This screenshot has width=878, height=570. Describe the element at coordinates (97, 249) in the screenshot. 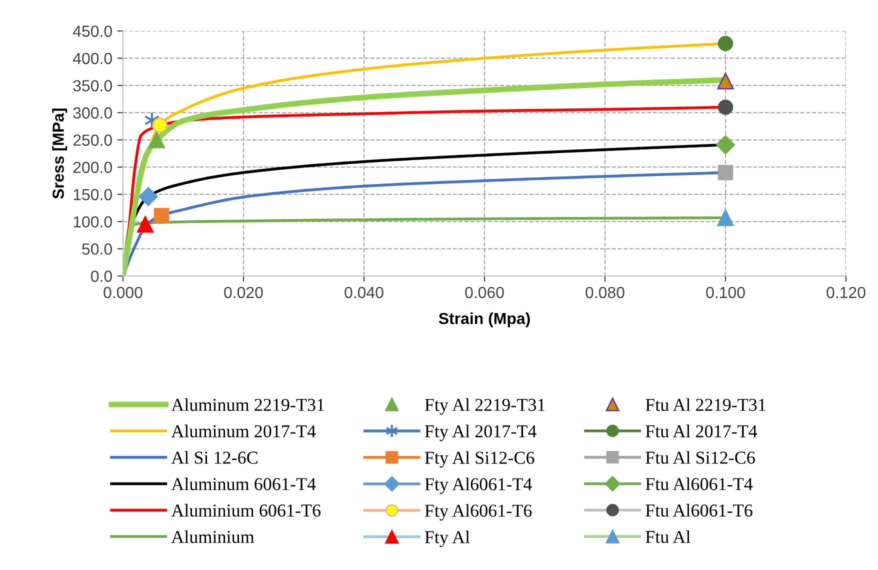

I see `y-tick-label: 50.0` at that location.